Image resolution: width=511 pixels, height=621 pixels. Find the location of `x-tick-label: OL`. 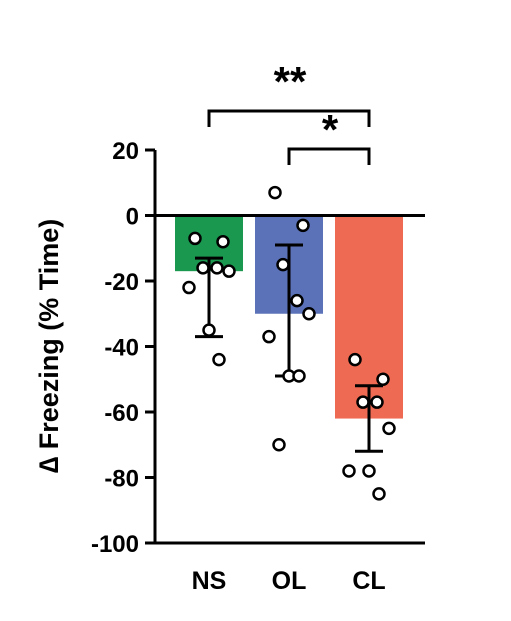

x-tick-label: OL is located at coordinates (289, 581).